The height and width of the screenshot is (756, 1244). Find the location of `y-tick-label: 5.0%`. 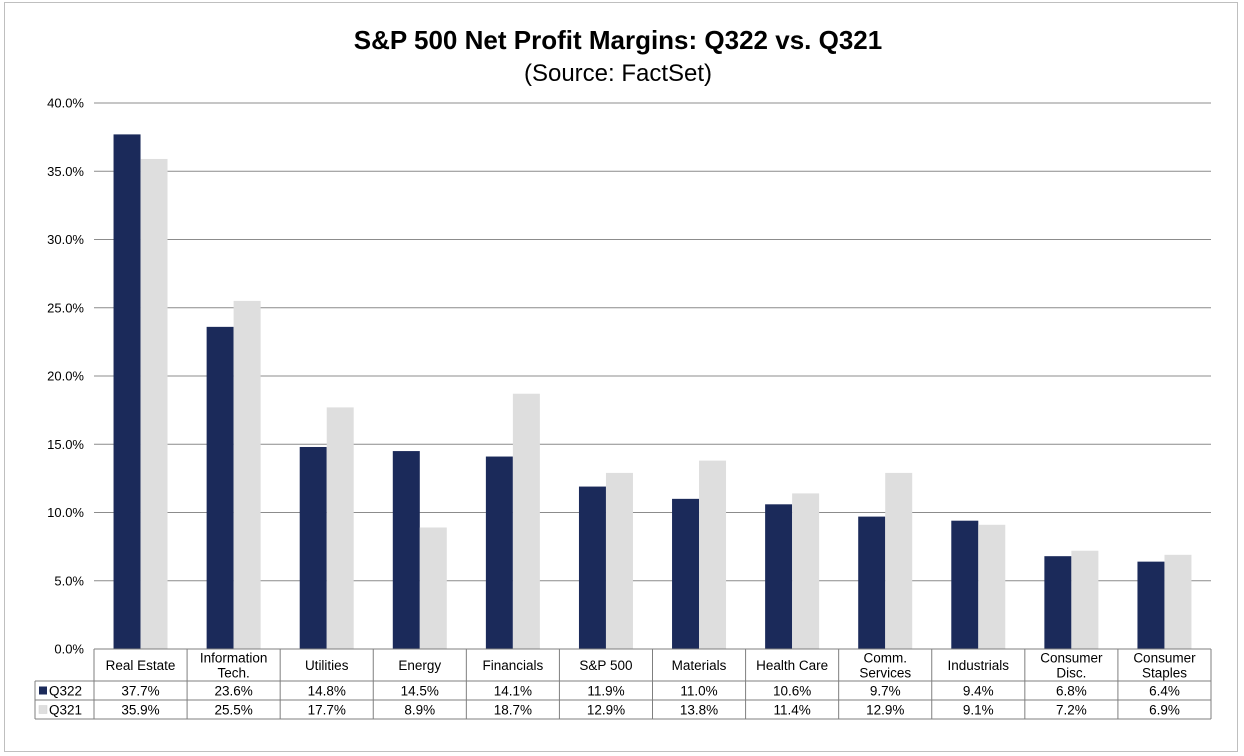

y-tick-label: 5.0% is located at coordinates (69, 580).